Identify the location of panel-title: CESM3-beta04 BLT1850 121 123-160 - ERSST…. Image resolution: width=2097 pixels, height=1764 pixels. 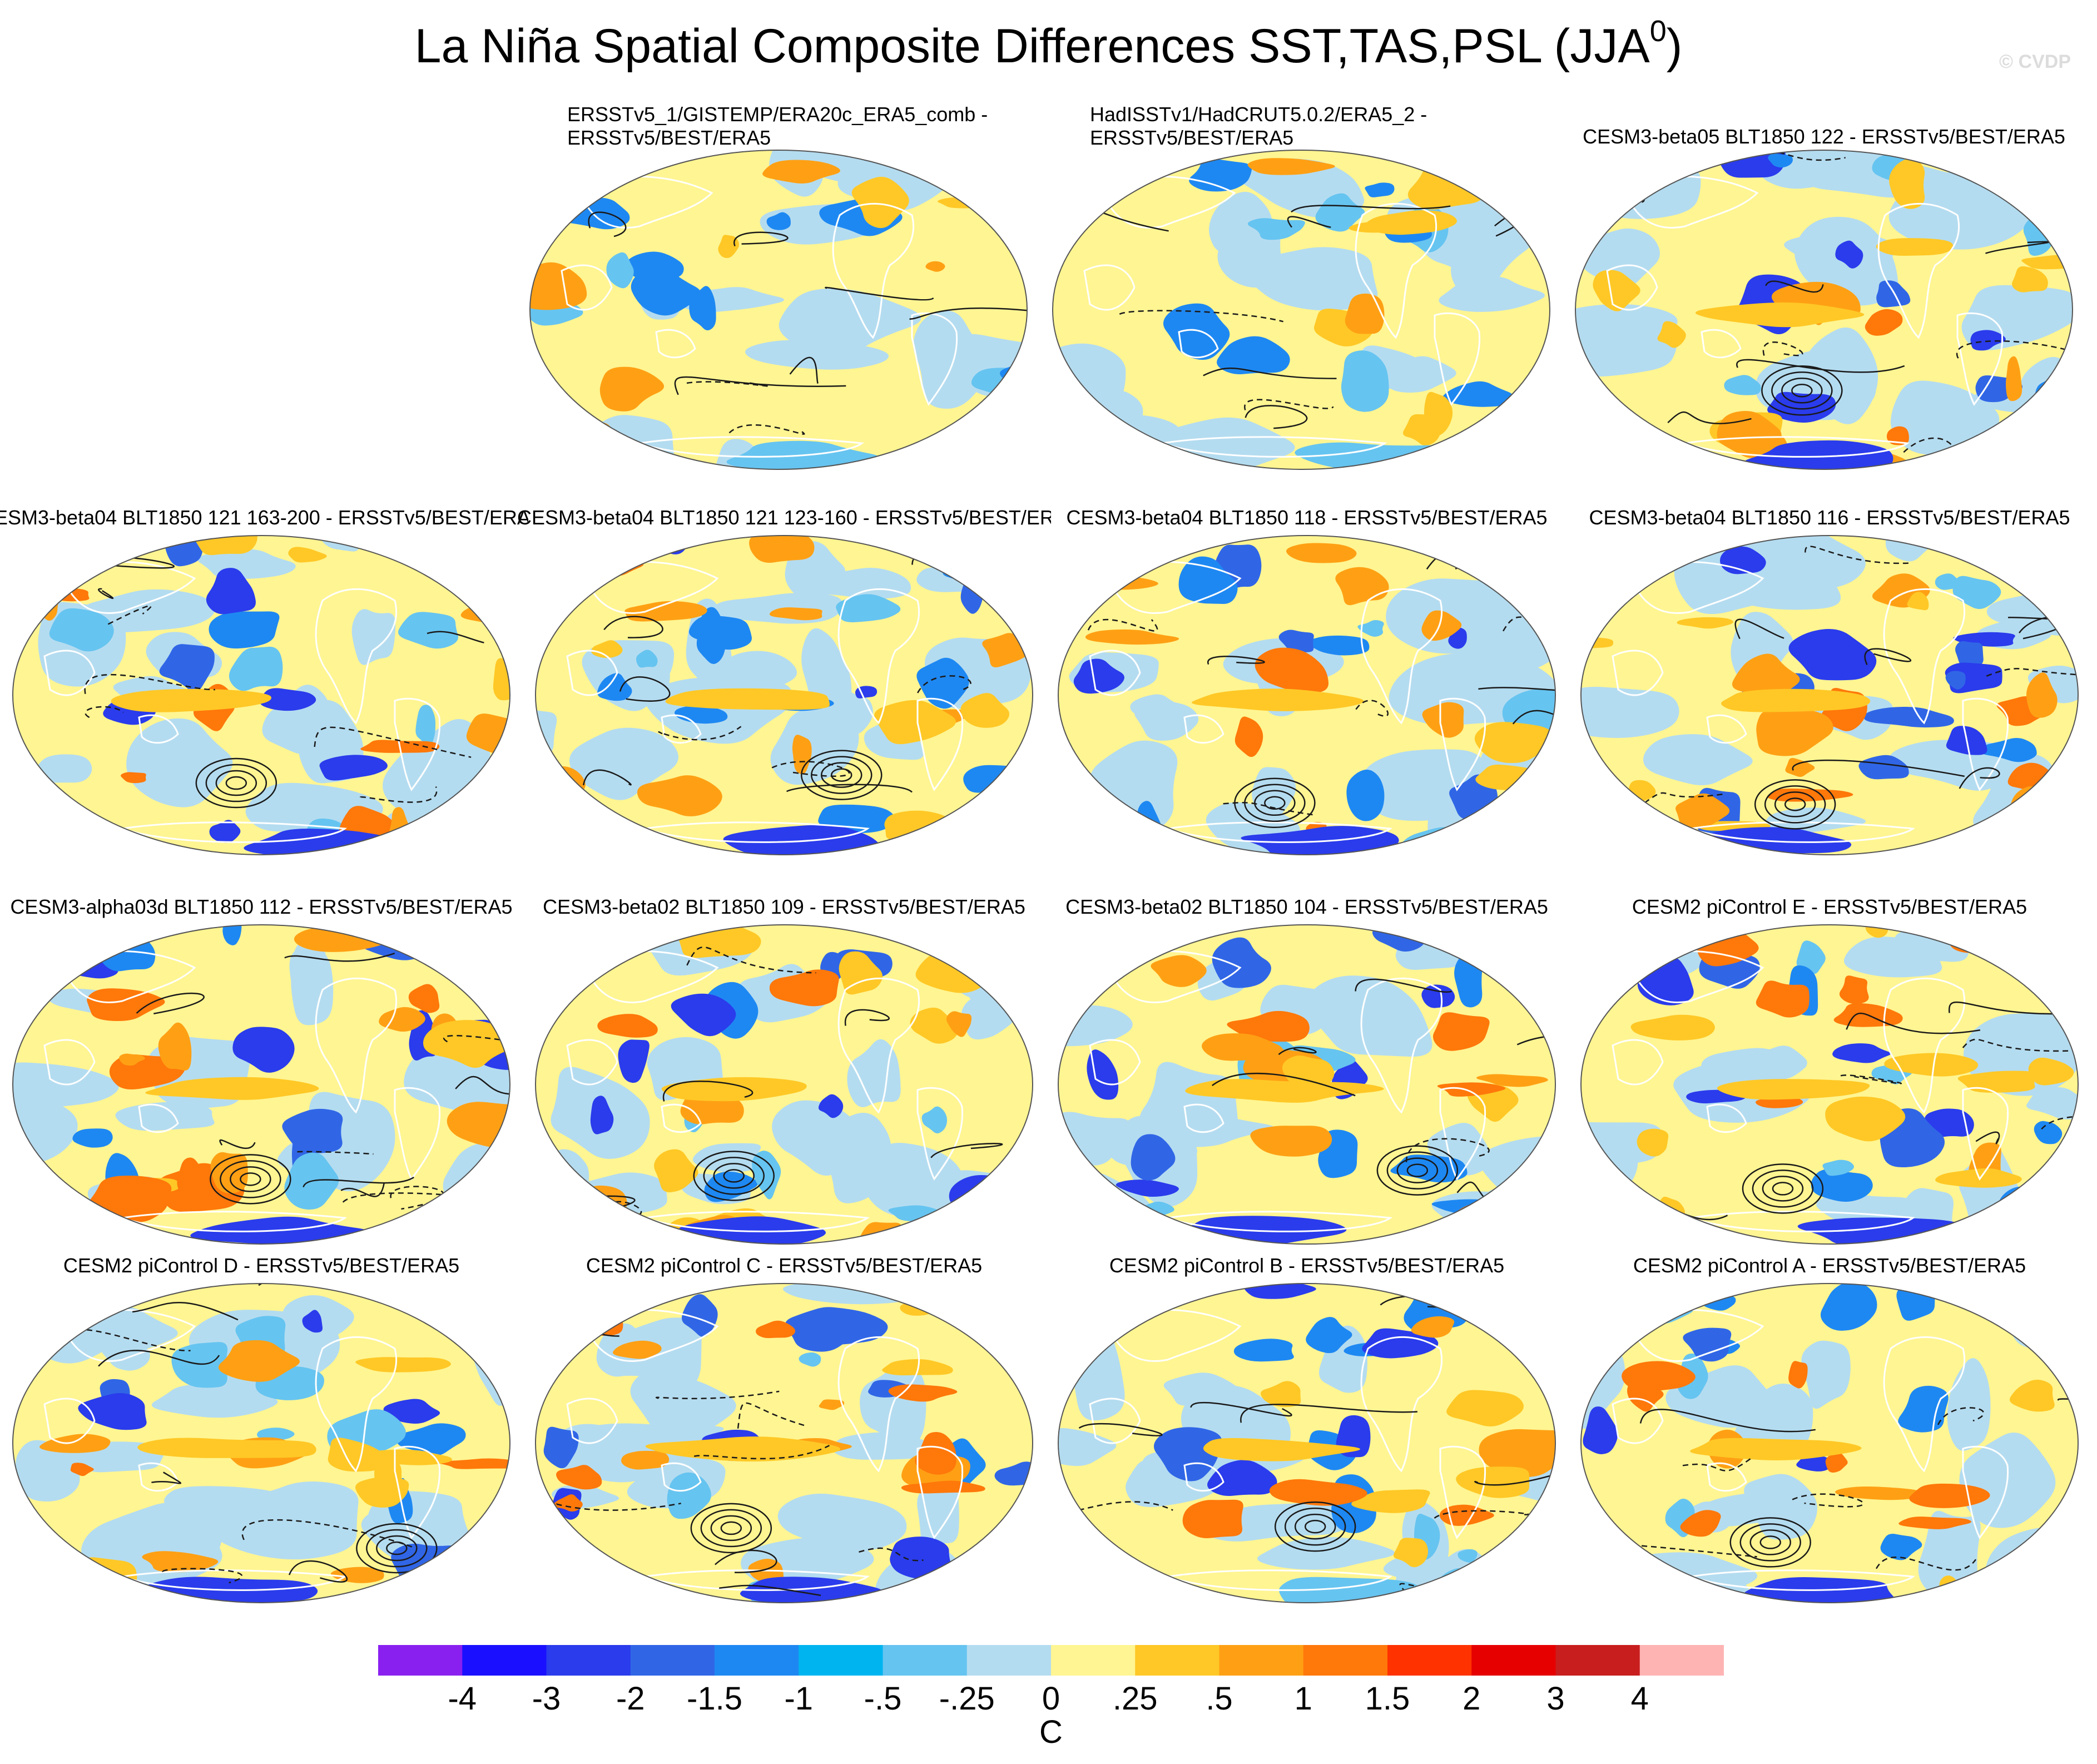
(784, 517).